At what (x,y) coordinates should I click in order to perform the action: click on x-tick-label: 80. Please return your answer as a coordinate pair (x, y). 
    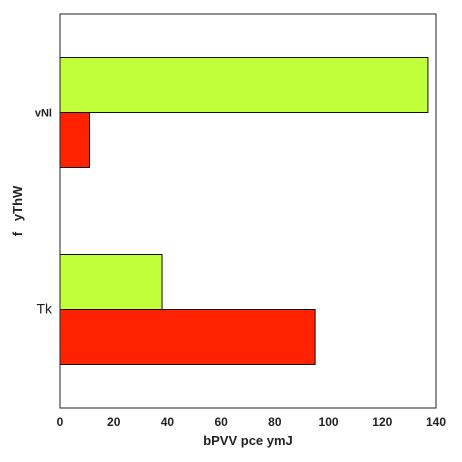
    Looking at the image, I should click on (275, 422).